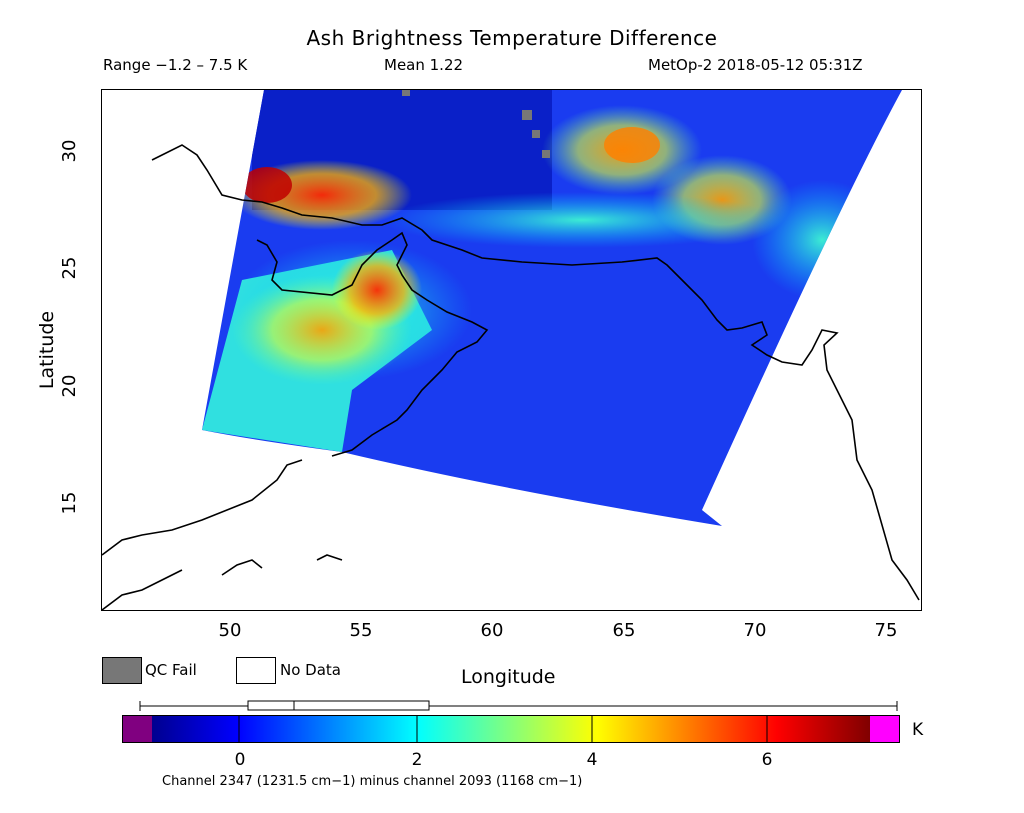 This screenshot has width=1024, height=813. I want to click on distribution-boxplot, so click(518, 705).